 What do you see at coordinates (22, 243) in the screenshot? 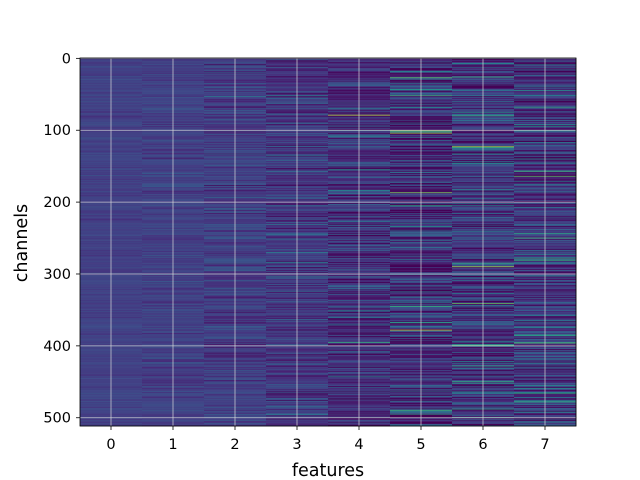
I see `y-axis-label: channels` at bounding box center [22, 243].